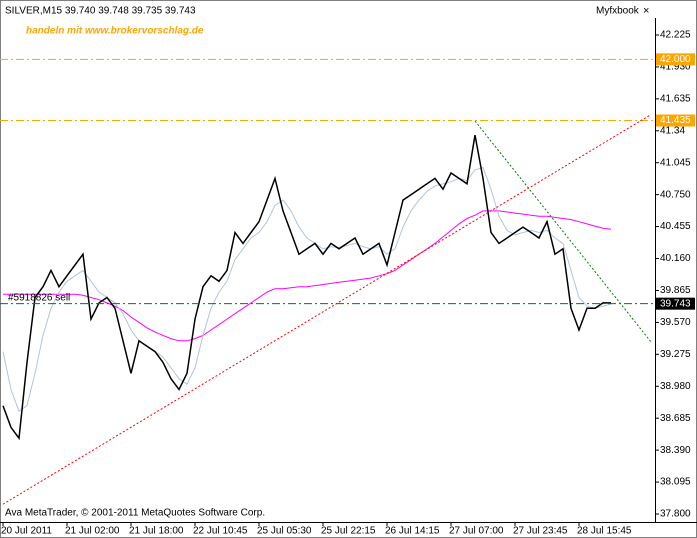 The image size is (697, 538). What do you see at coordinates (156, 531) in the screenshot?
I see `x-tick-label: 21 Jul 18:00` at bounding box center [156, 531].